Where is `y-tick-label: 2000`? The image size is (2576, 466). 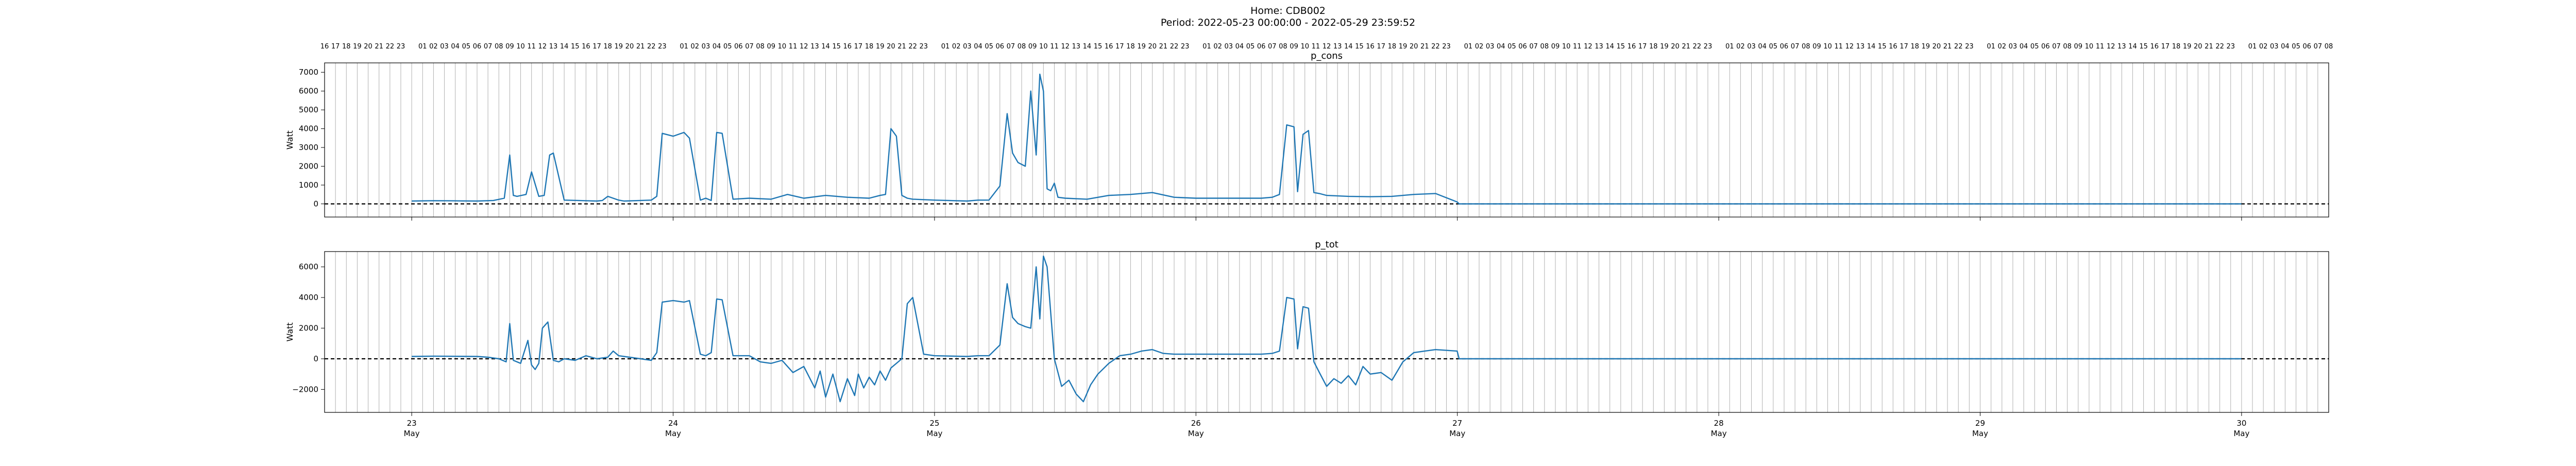
y-tick-label: 2000 is located at coordinates (308, 328).